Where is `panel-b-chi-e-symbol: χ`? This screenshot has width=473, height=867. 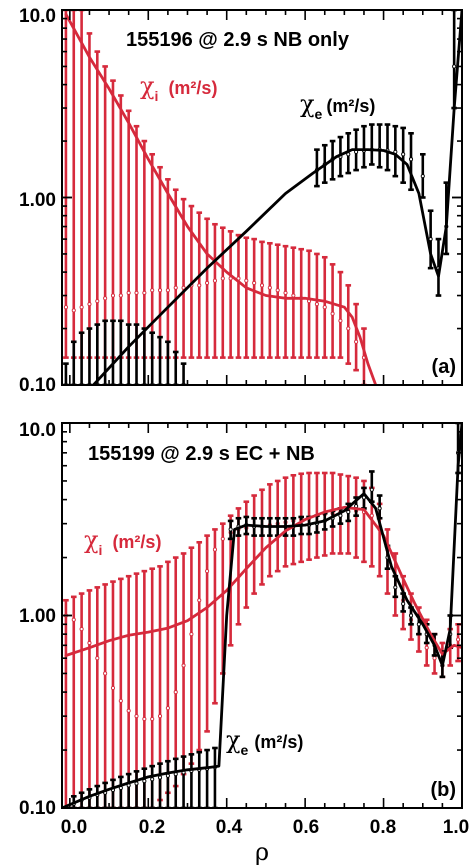 panel-b-chi-e-symbol: χ is located at coordinates (233, 740).